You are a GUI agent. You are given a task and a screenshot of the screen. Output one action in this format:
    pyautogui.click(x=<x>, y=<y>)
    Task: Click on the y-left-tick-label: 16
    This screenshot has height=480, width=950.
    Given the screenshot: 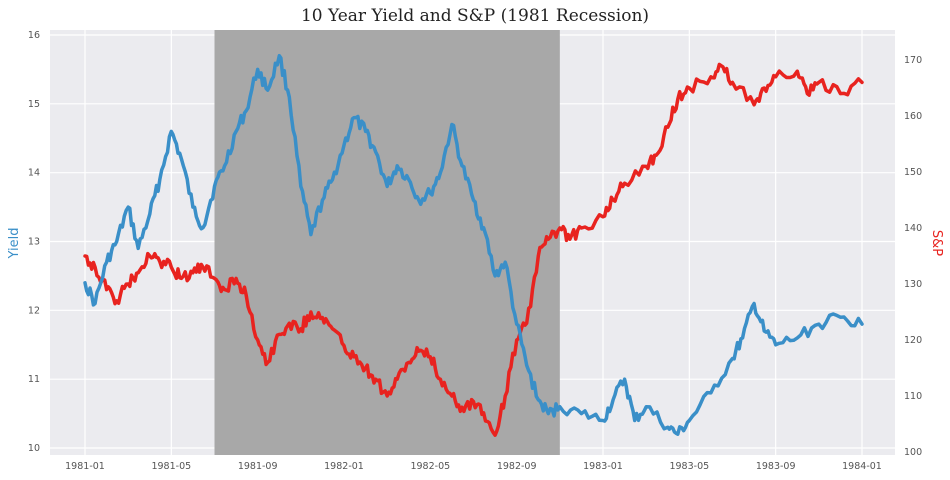 What is the action you would take?
    pyautogui.click(x=34, y=35)
    